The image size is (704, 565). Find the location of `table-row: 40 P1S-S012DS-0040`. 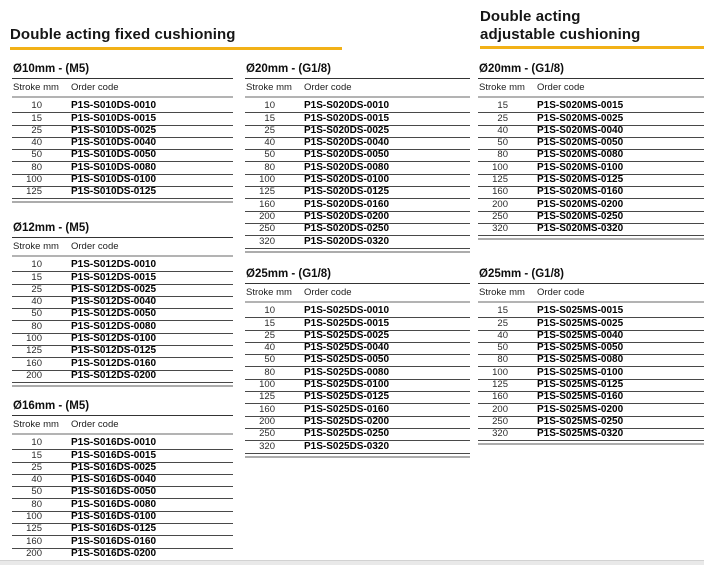

table-row: 40 P1S-S012DS-0040 is located at coordinates (122, 303).